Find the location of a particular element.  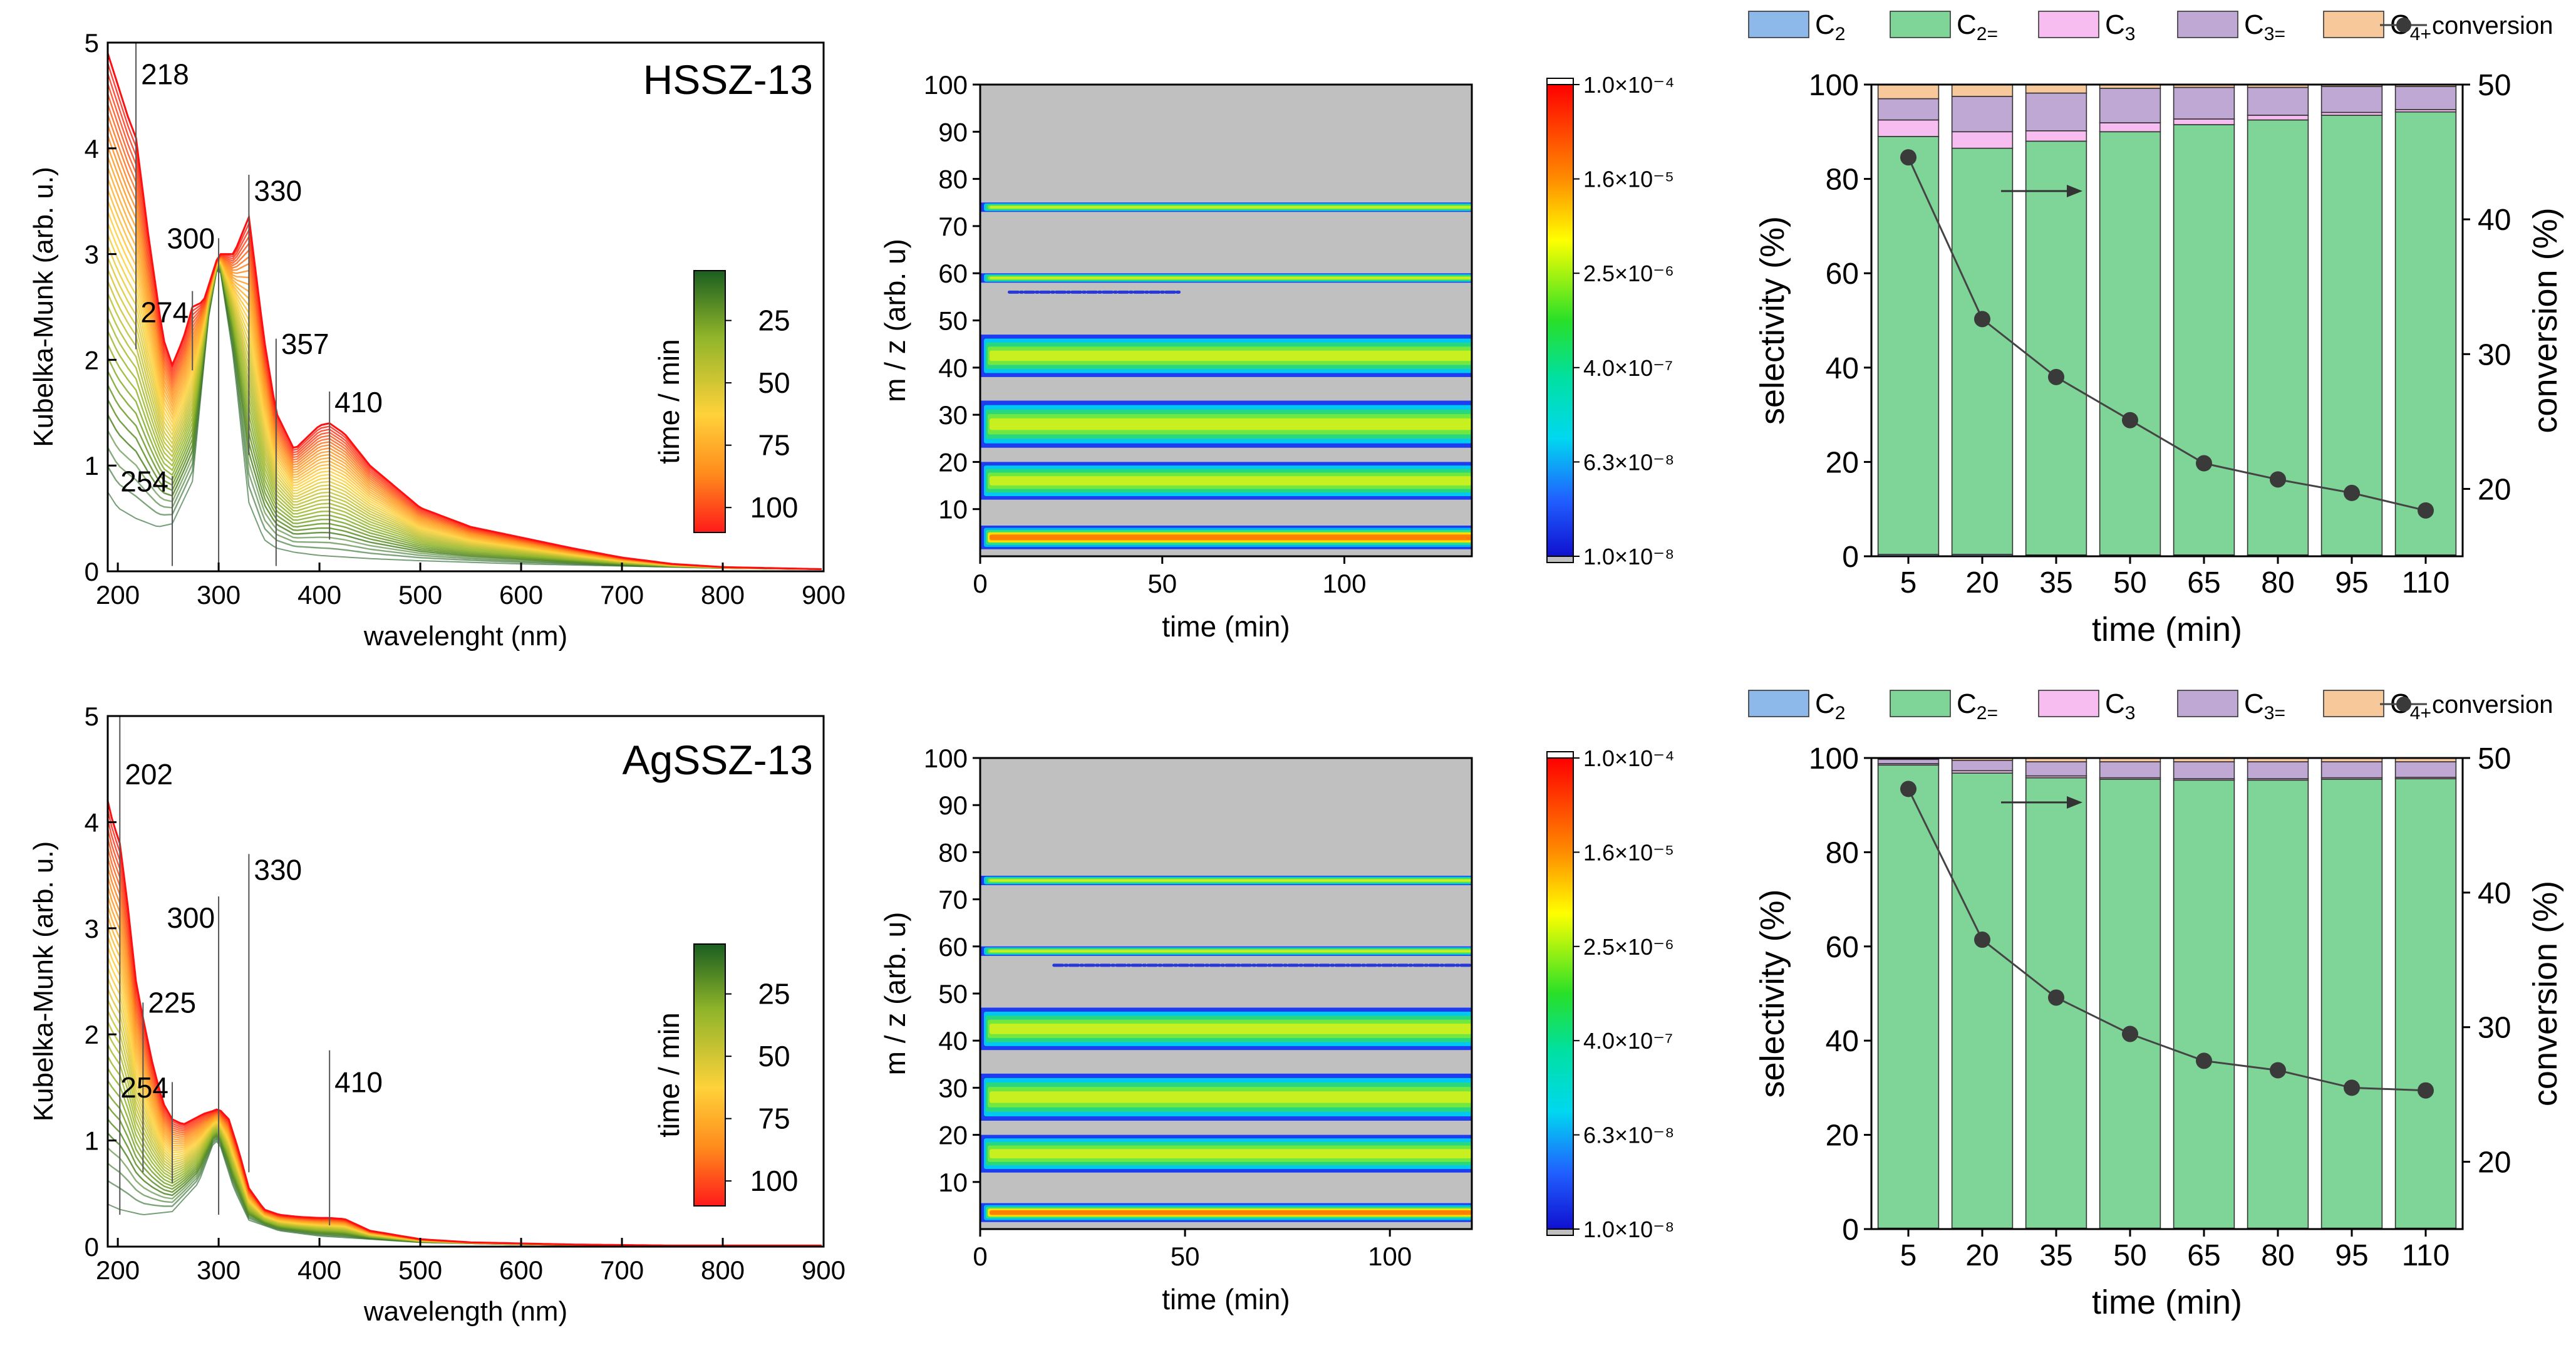

y-axis-title: m / z (arb. u) is located at coordinates (895, 321).